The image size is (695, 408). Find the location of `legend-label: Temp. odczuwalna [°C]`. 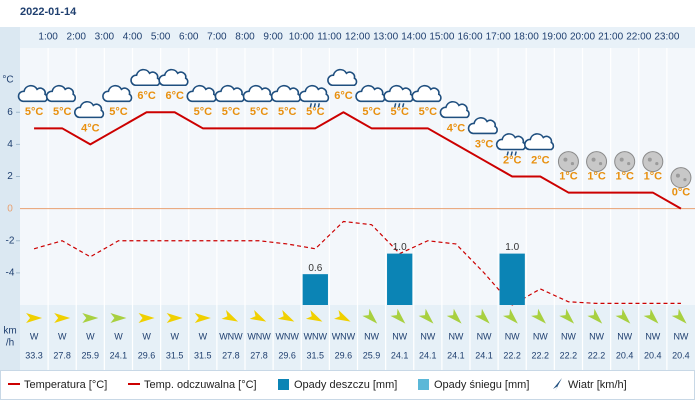

legend-label: Temp. odczuwalna [°C] is located at coordinates (200, 385).